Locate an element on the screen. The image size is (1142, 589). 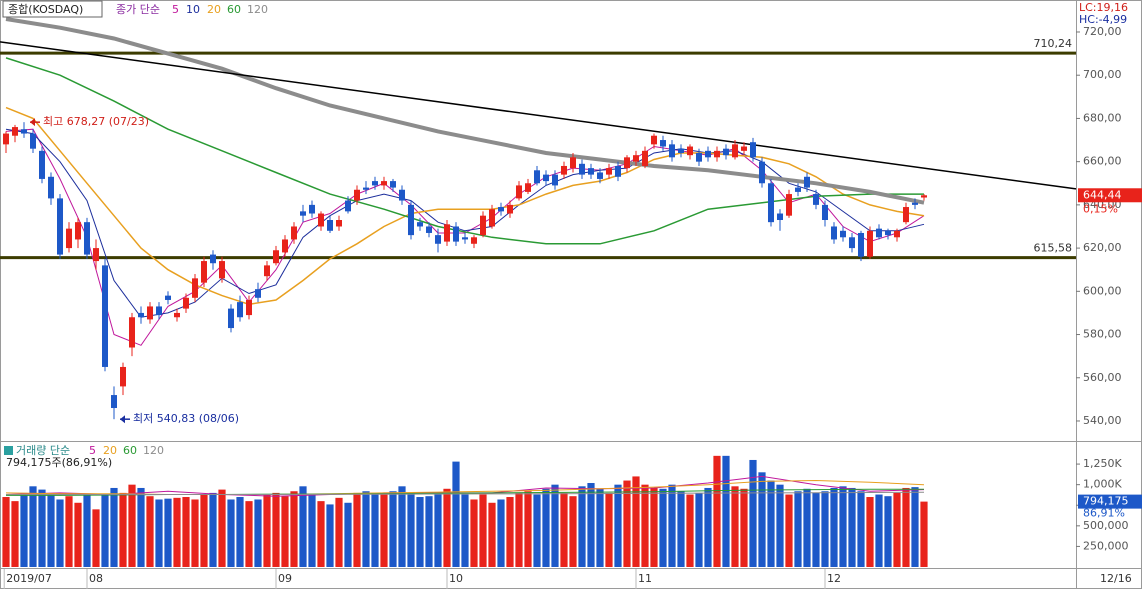
volume-y-tick-label: 250,000 is located at coordinates (1106, 545).